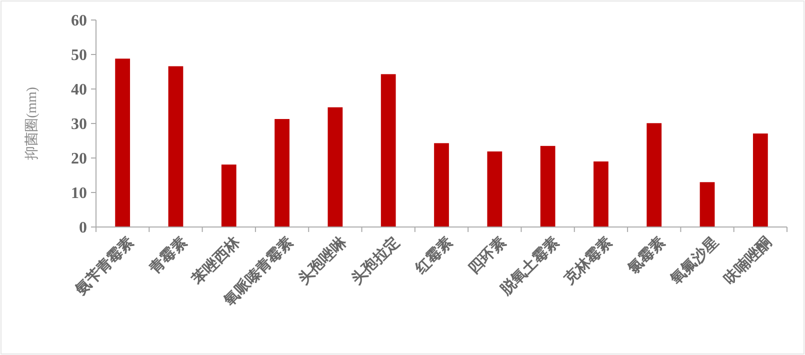 The height and width of the screenshot is (355, 805). What do you see at coordinates (646, 256) in the screenshot?
I see `x-tick-label: 氯霉素` at bounding box center [646, 256].